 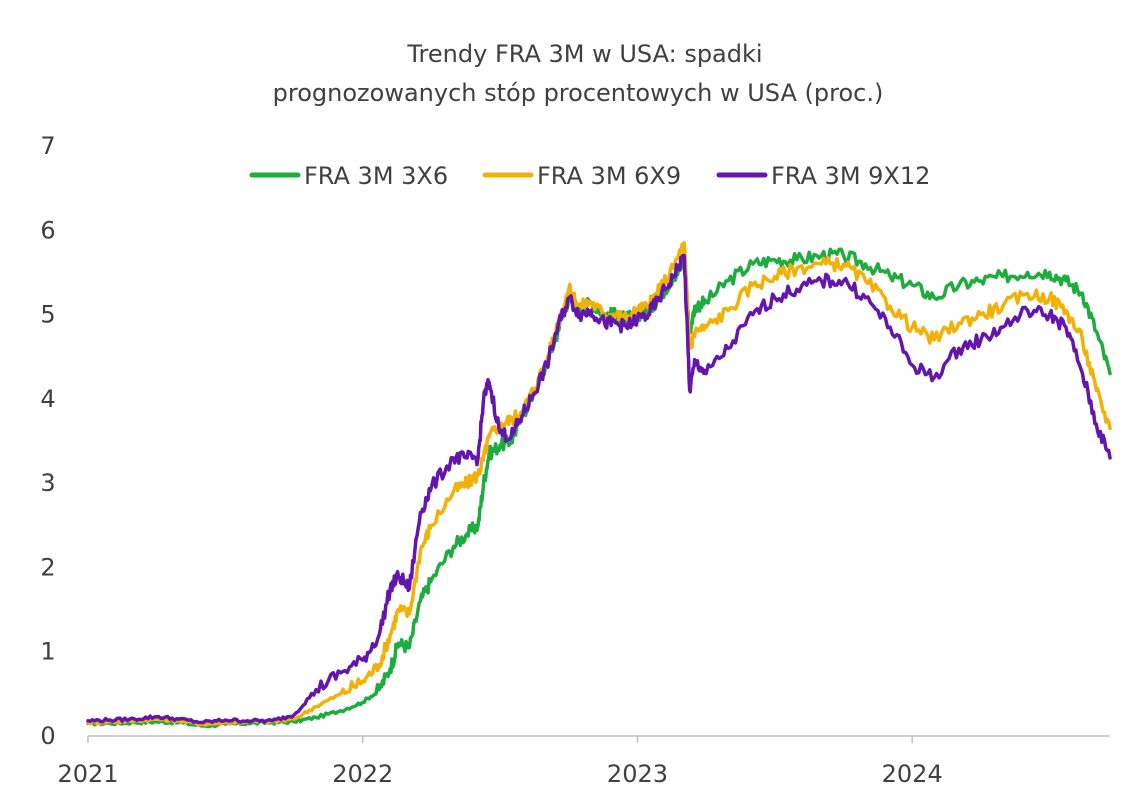 What do you see at coordinates (584, 54) in the screenshot?
I see `chart-title: Trendy FRA 3M w USA: spadki` at bounding box center [584, 54].